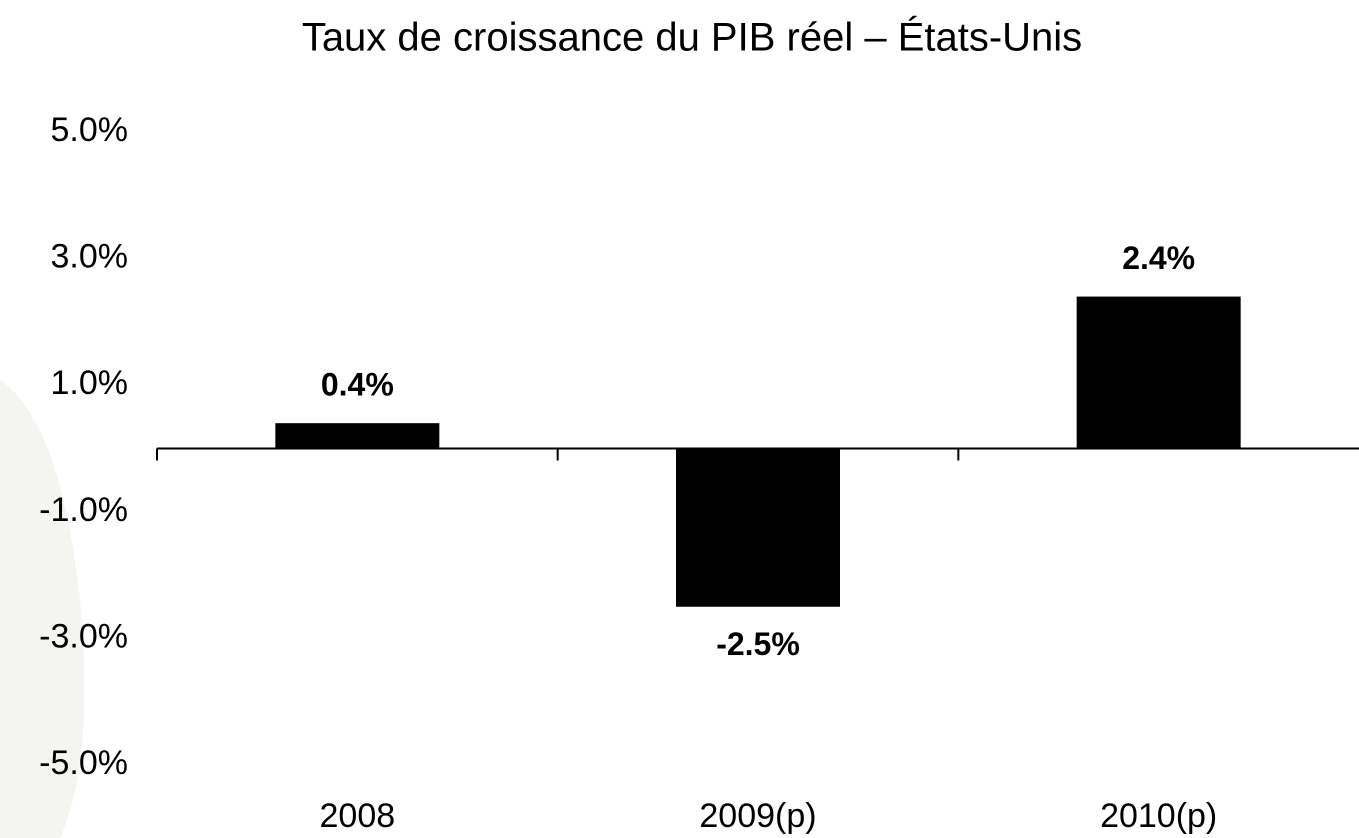  Describe the element at coordinates (83, 510) in the screenshot. I see `y-tick-label: -1.0%` at that location.